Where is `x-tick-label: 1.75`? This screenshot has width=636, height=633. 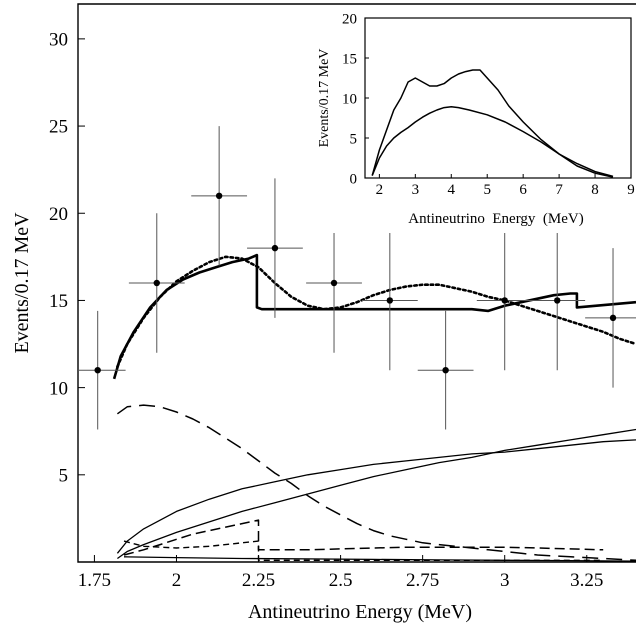 x-tick-label: 1.75 is located at coordinates (94, 580).